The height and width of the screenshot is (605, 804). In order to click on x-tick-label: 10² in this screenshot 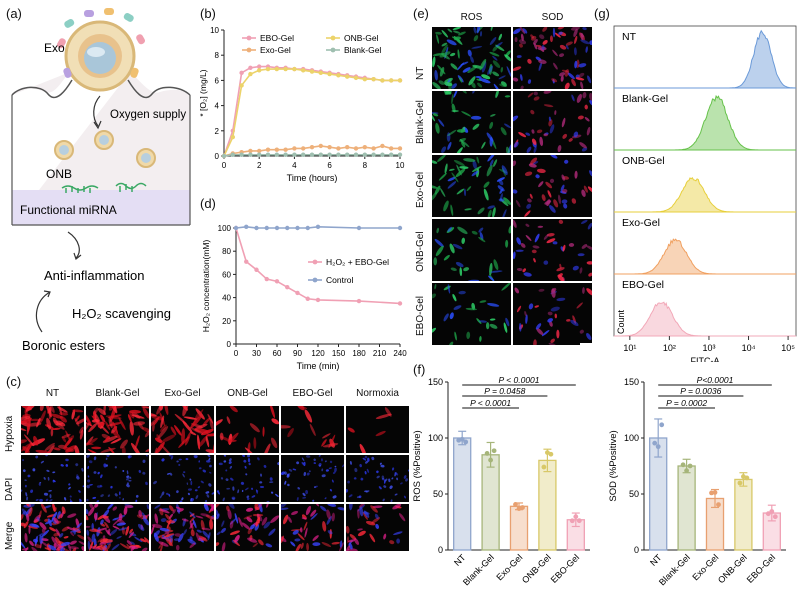, I will do `click(669, 348)`.